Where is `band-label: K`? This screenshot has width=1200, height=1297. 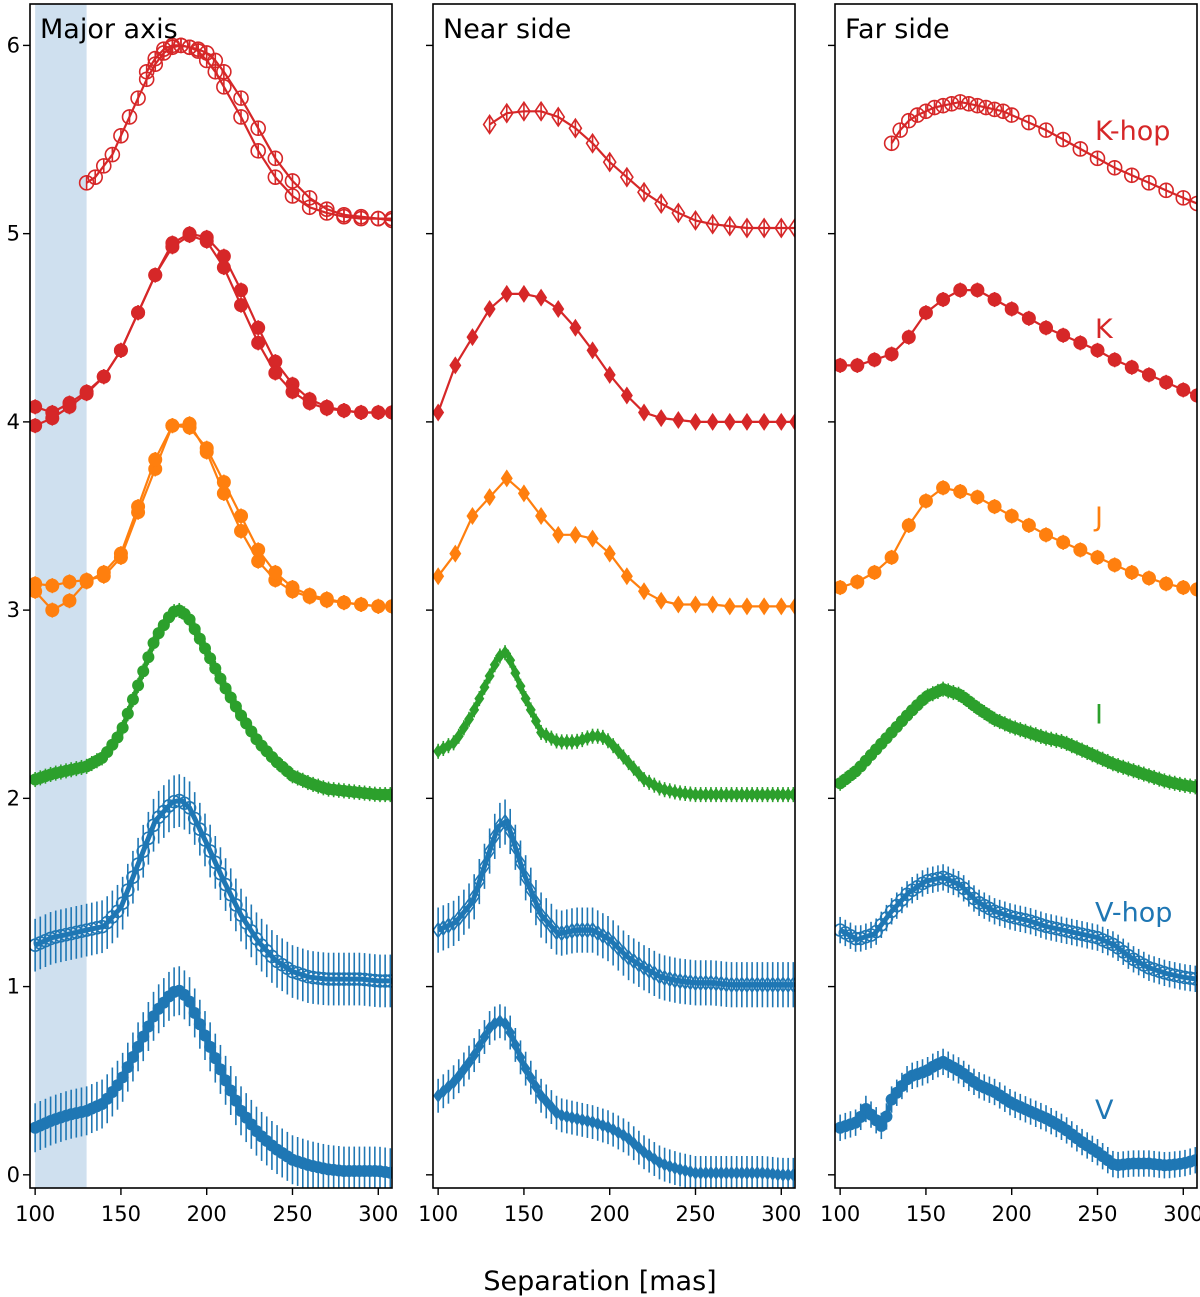
band-label: K is located at coordinates (1104, 329).